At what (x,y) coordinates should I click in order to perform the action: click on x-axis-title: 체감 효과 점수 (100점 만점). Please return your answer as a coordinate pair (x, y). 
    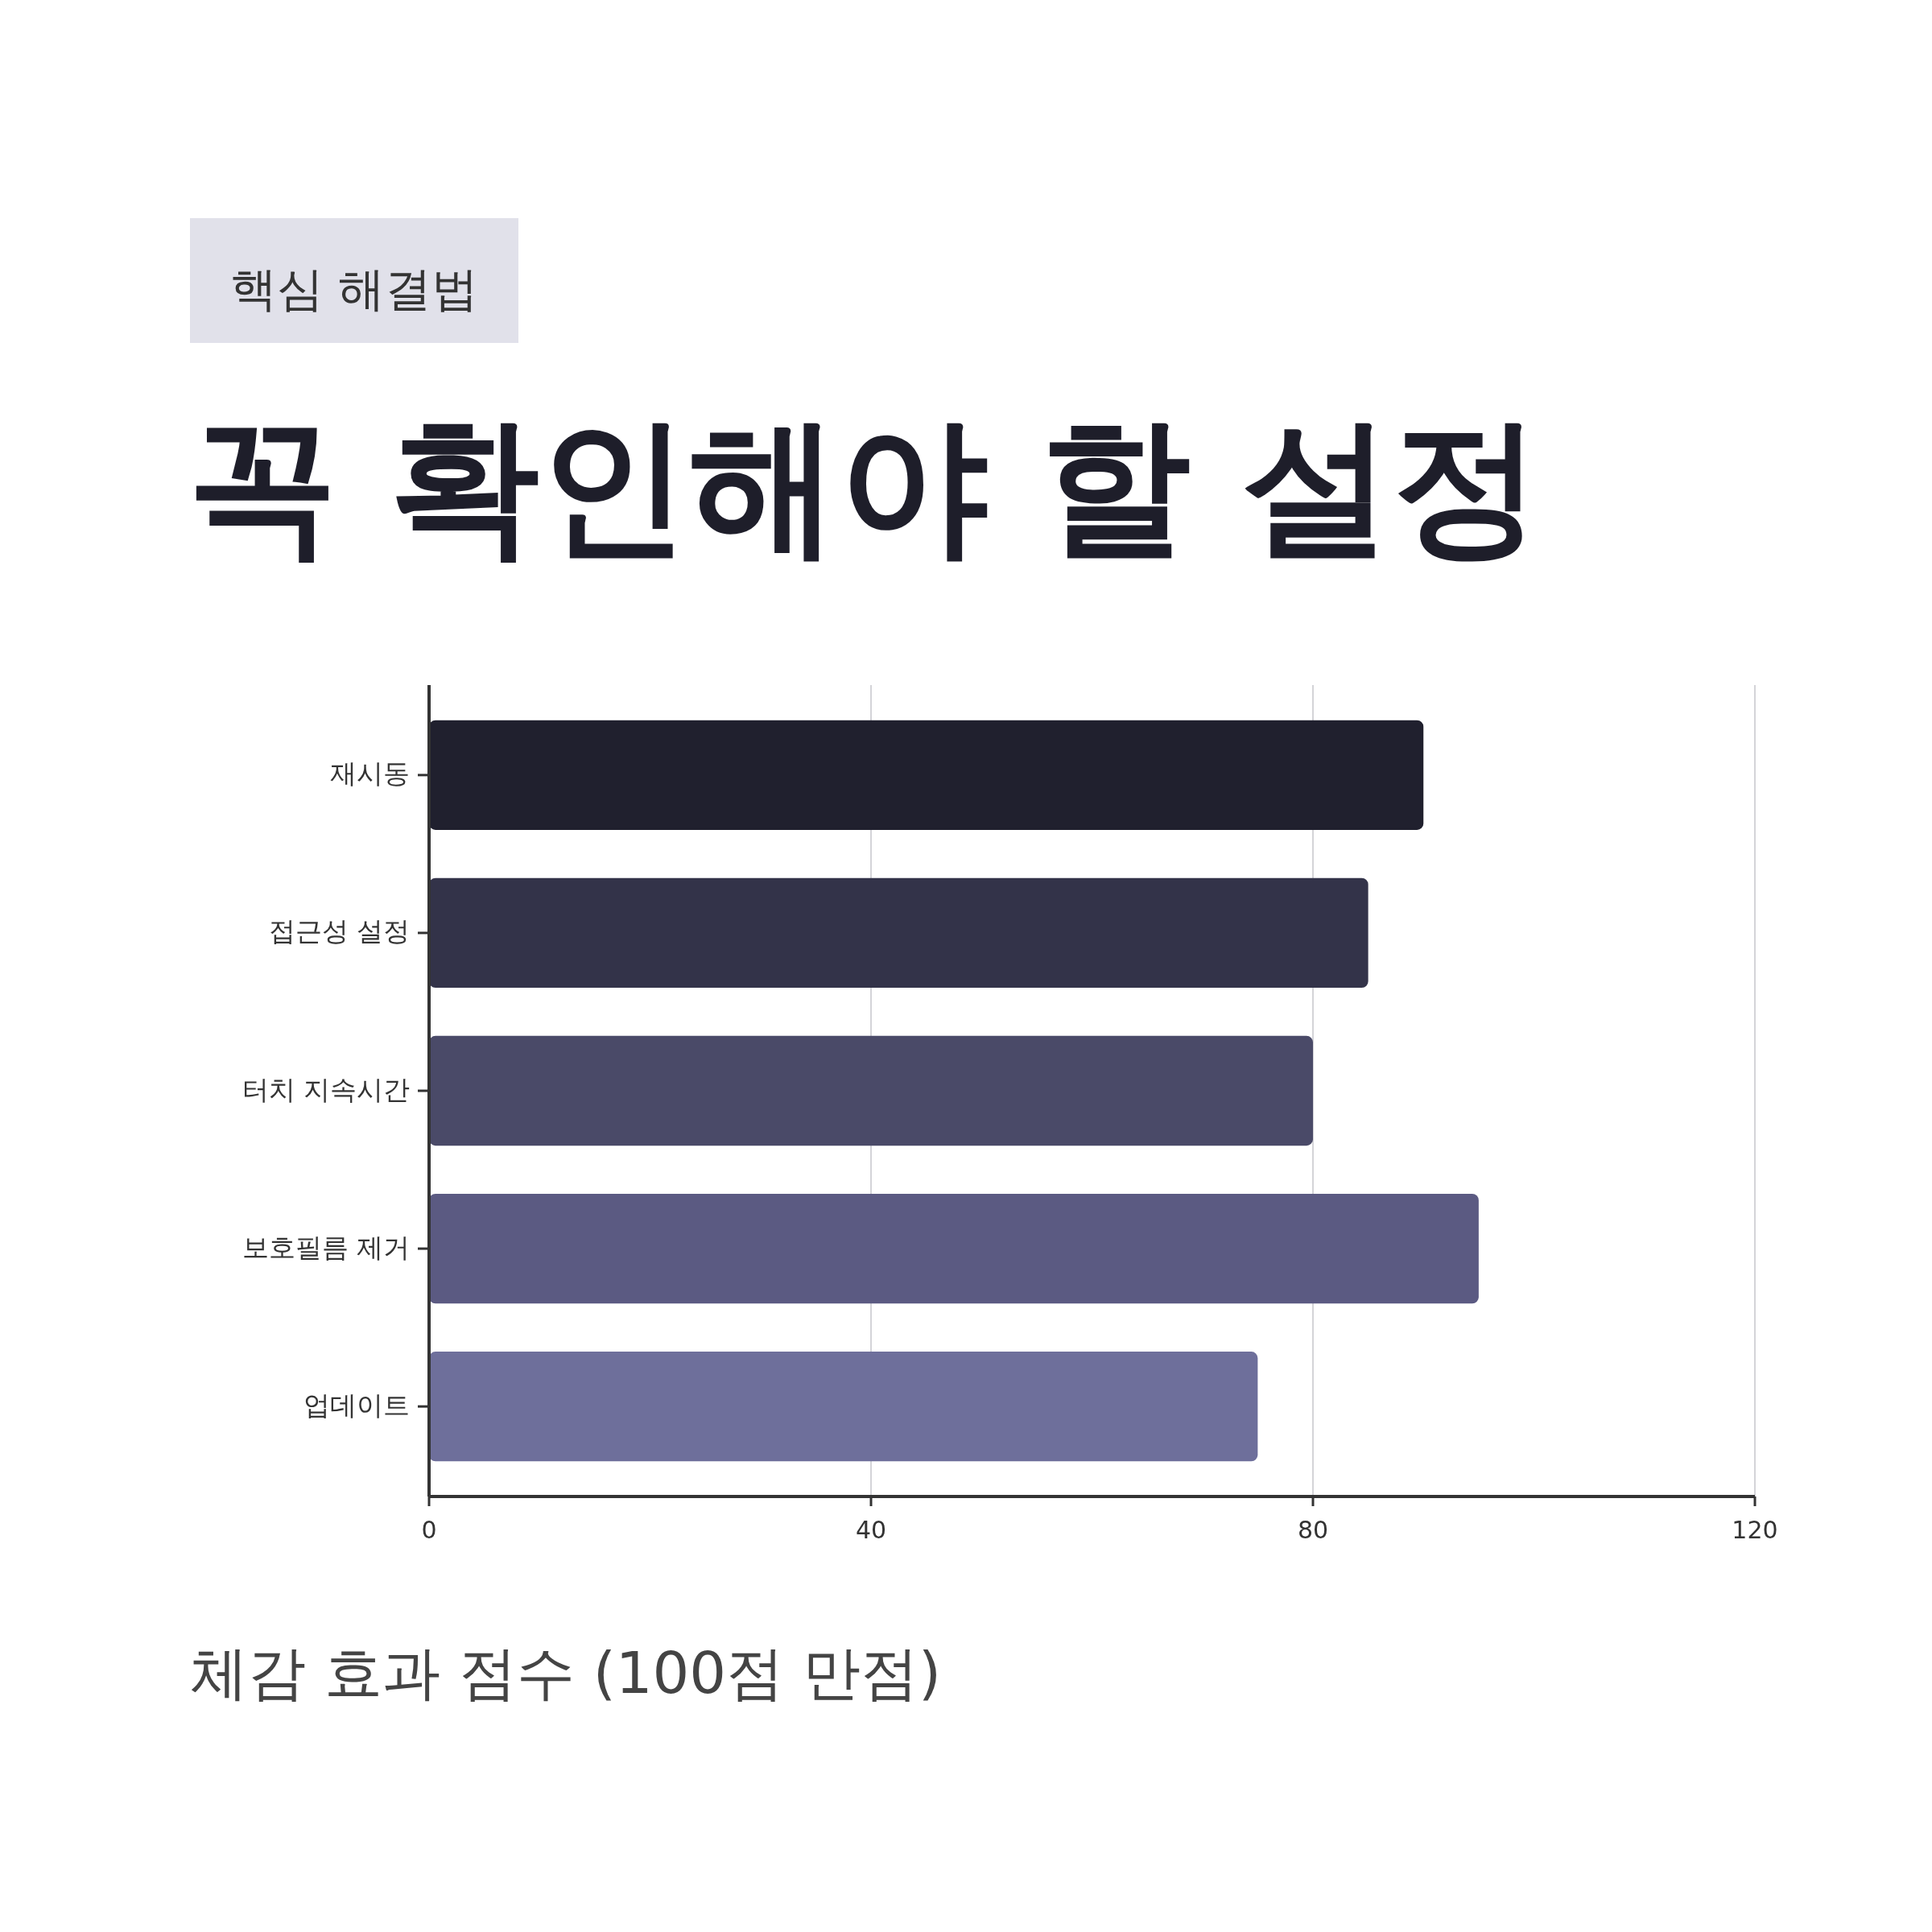
    Looking at the image, I should click on (566, 1673).